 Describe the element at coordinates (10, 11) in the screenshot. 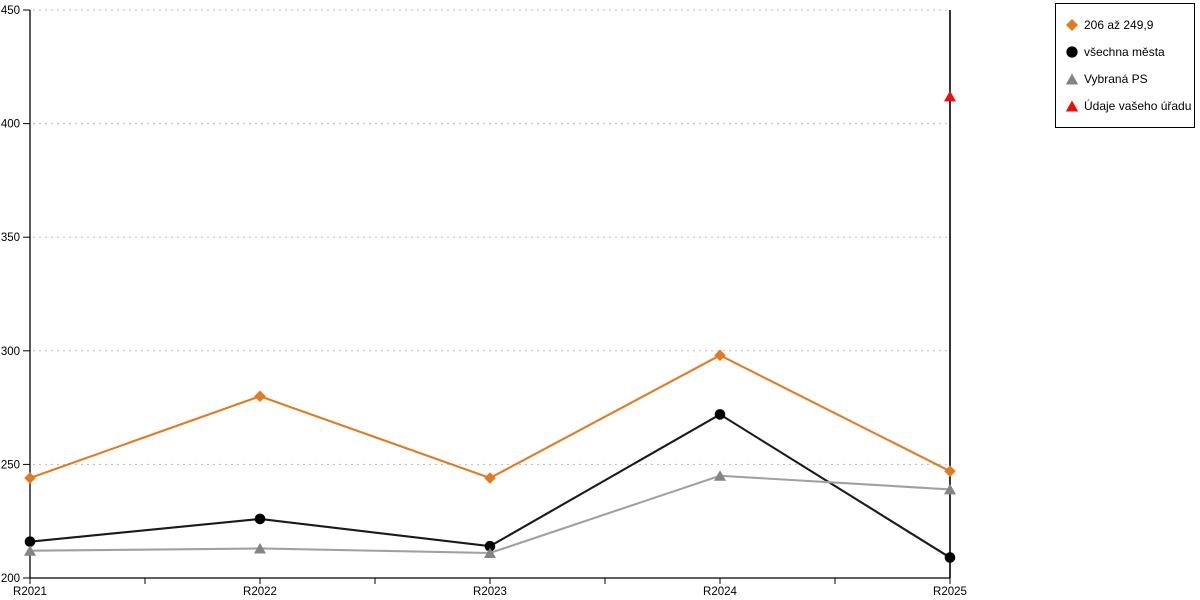

I see `svg-text: 450` at that location.